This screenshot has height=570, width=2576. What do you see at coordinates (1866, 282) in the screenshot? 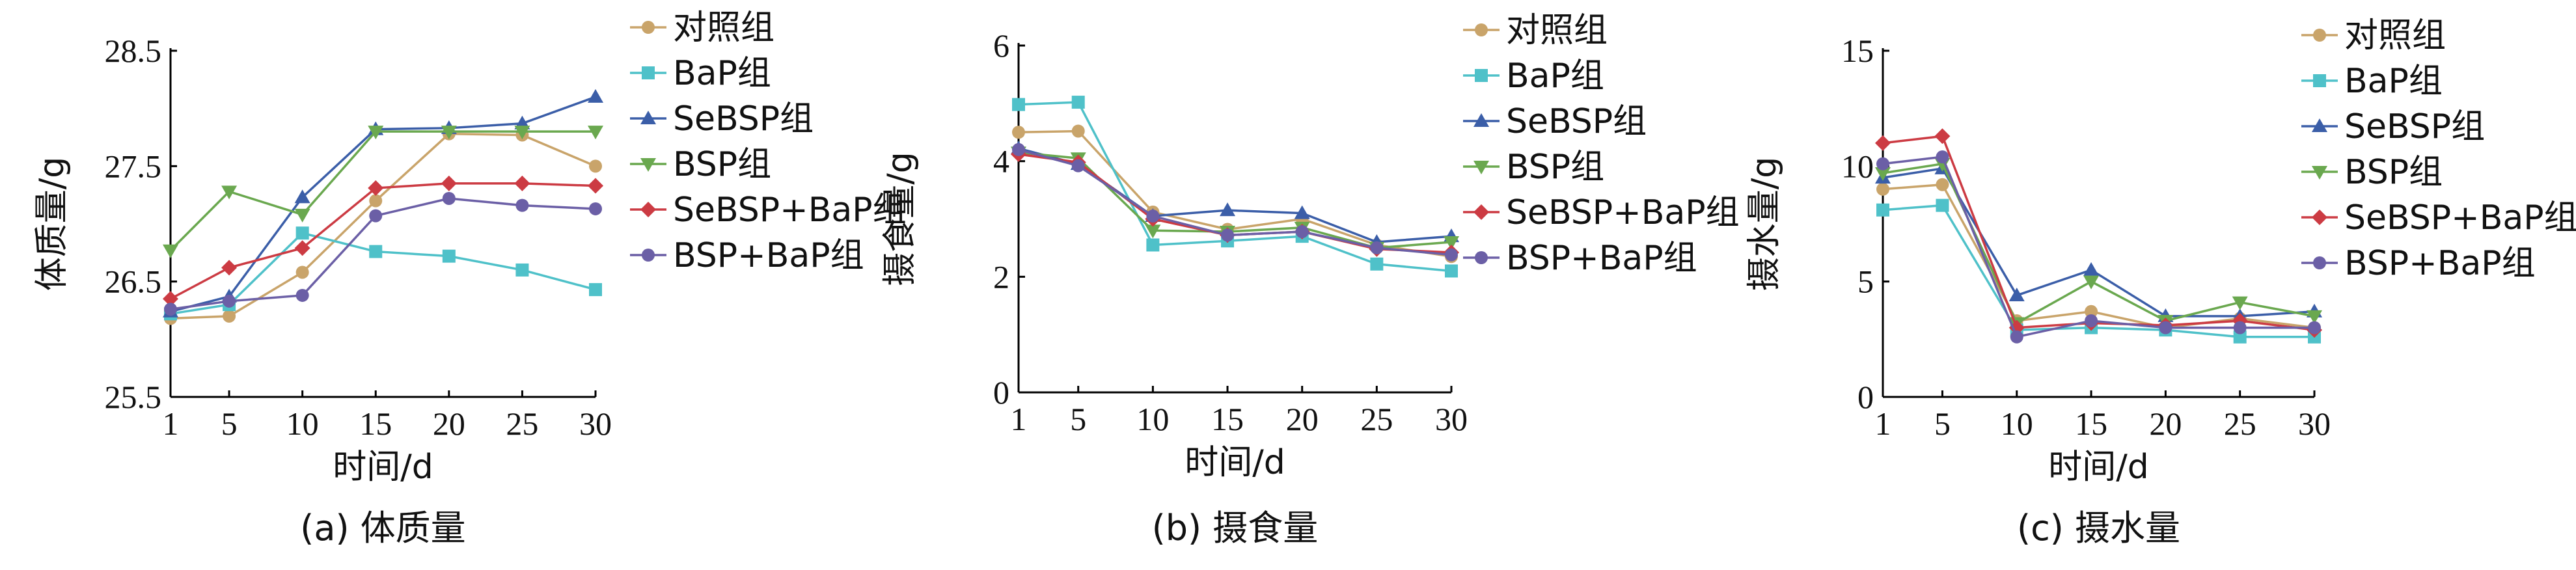
I see `y-tick-label: 5` at bounding box center [1866, 282].